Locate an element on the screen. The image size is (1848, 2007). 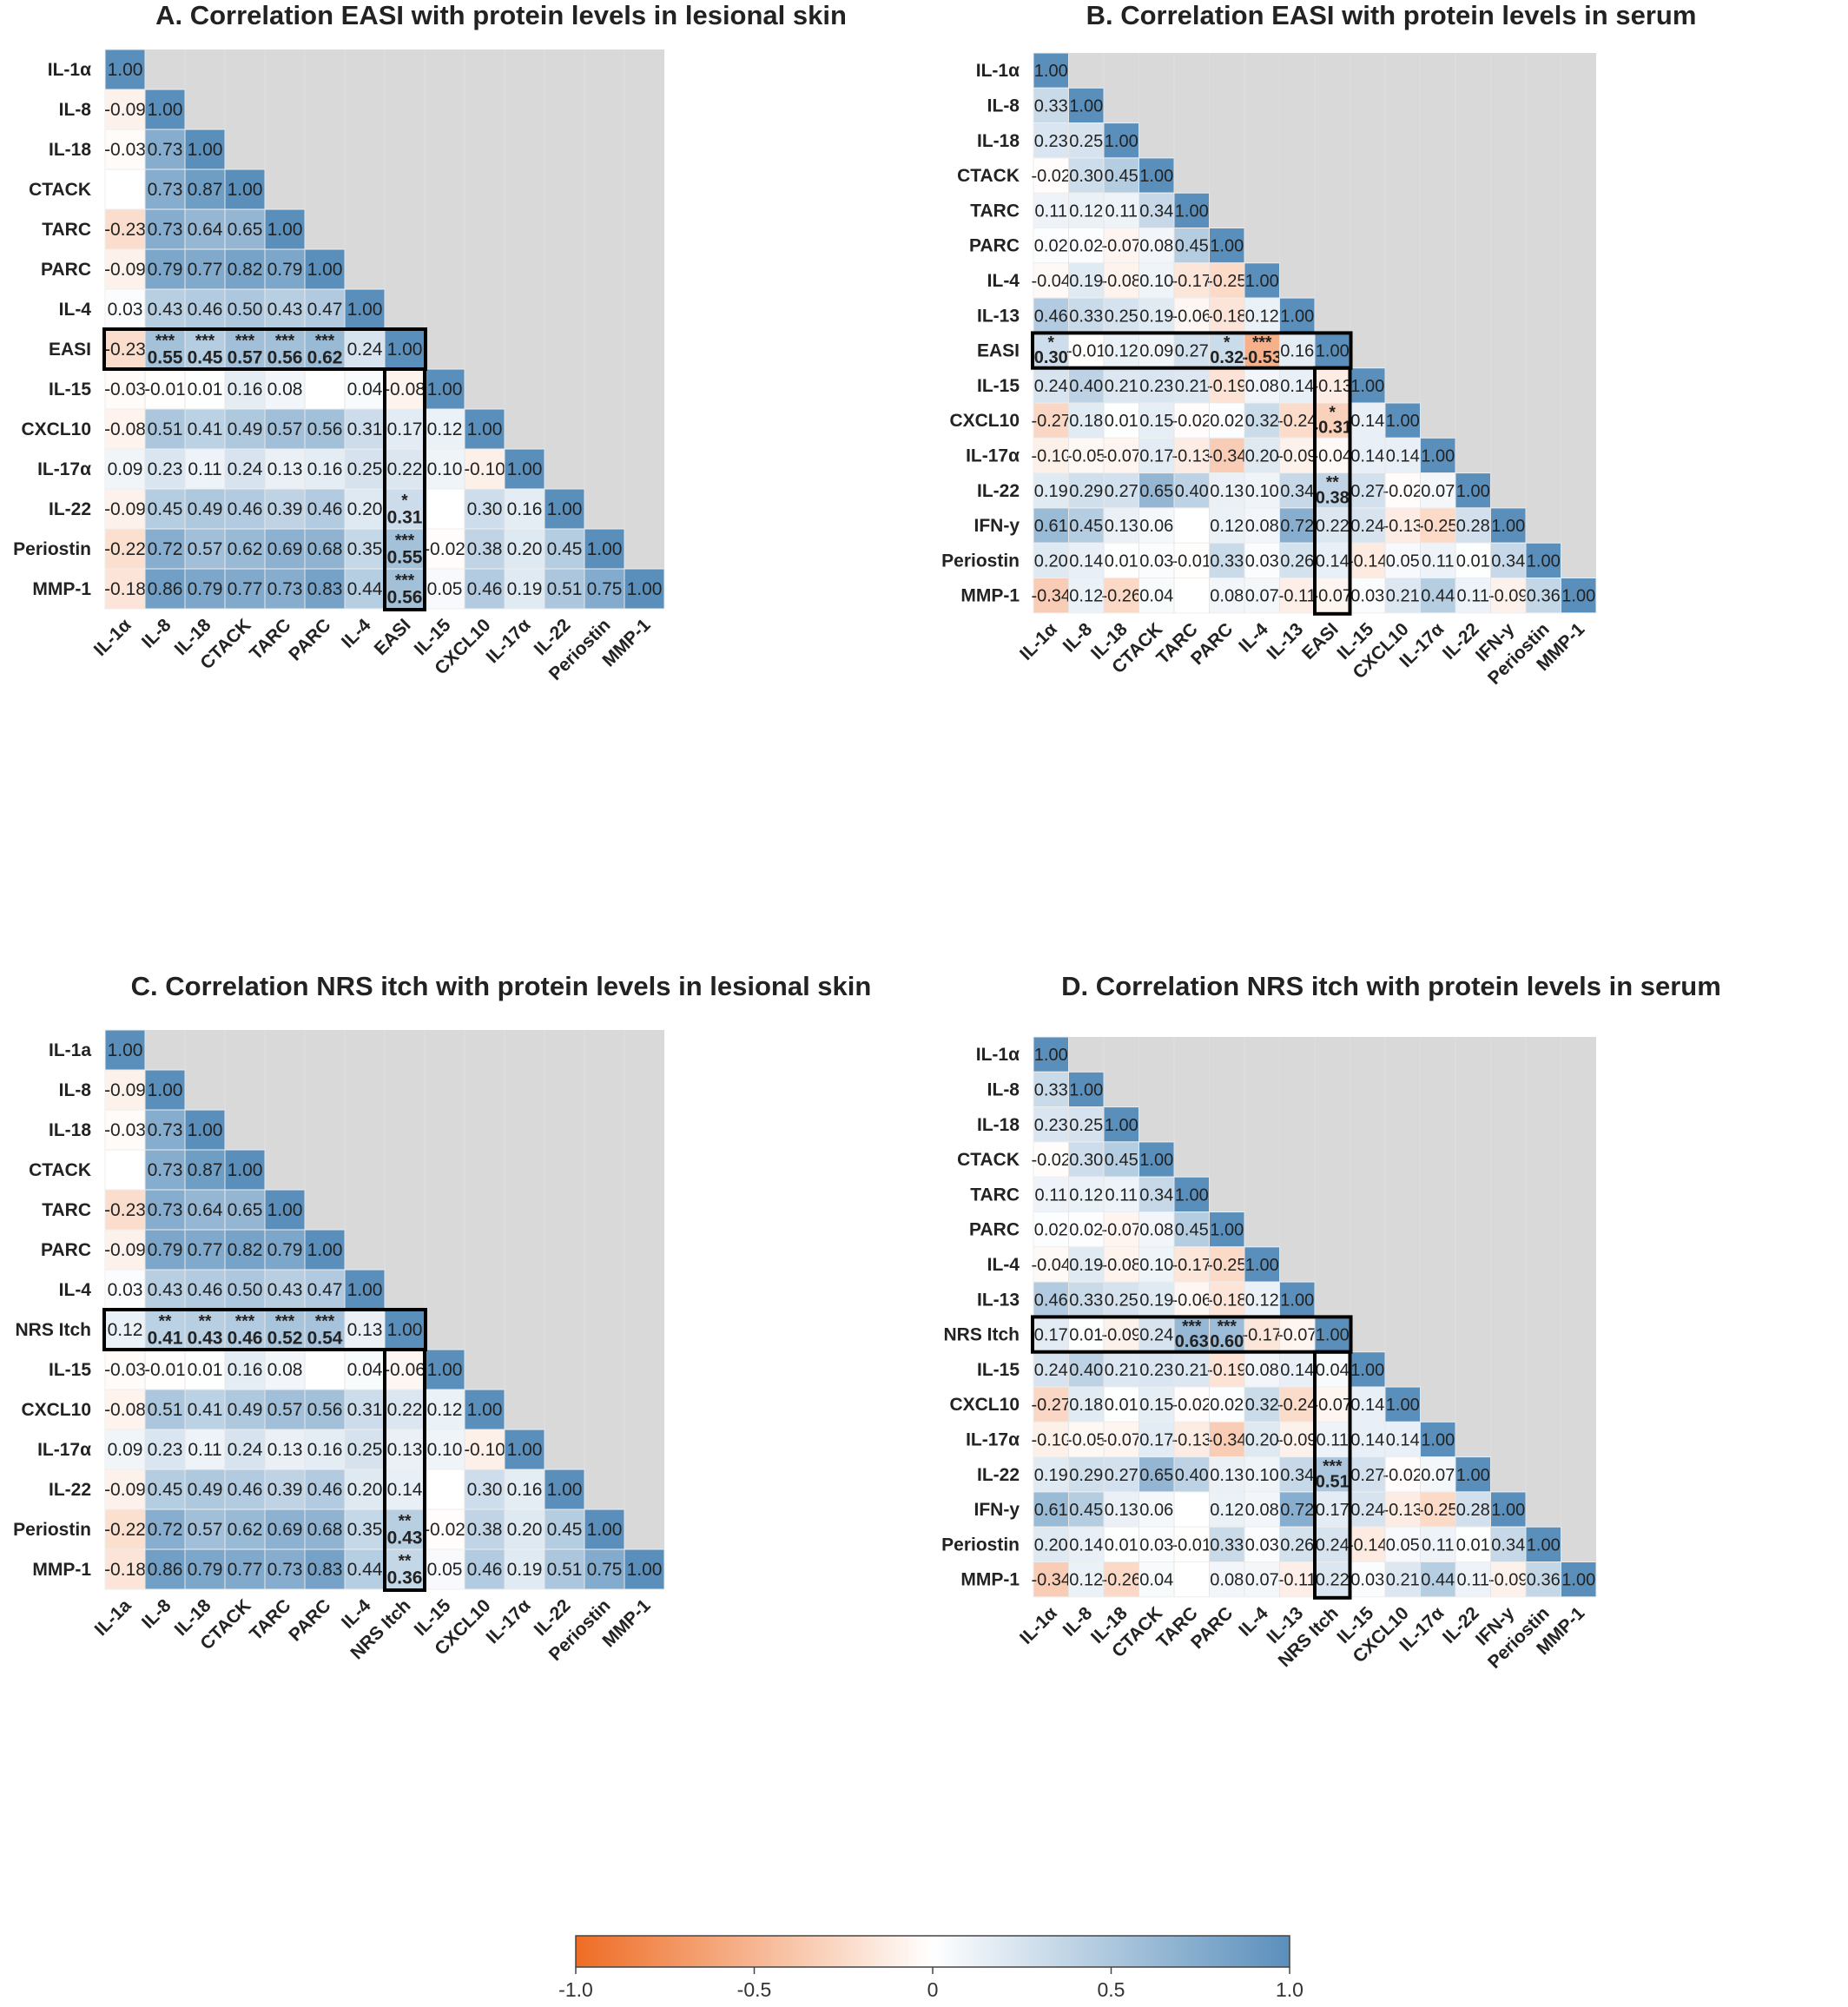
cell-value: 0.31 is located at coordinates (365, 429).